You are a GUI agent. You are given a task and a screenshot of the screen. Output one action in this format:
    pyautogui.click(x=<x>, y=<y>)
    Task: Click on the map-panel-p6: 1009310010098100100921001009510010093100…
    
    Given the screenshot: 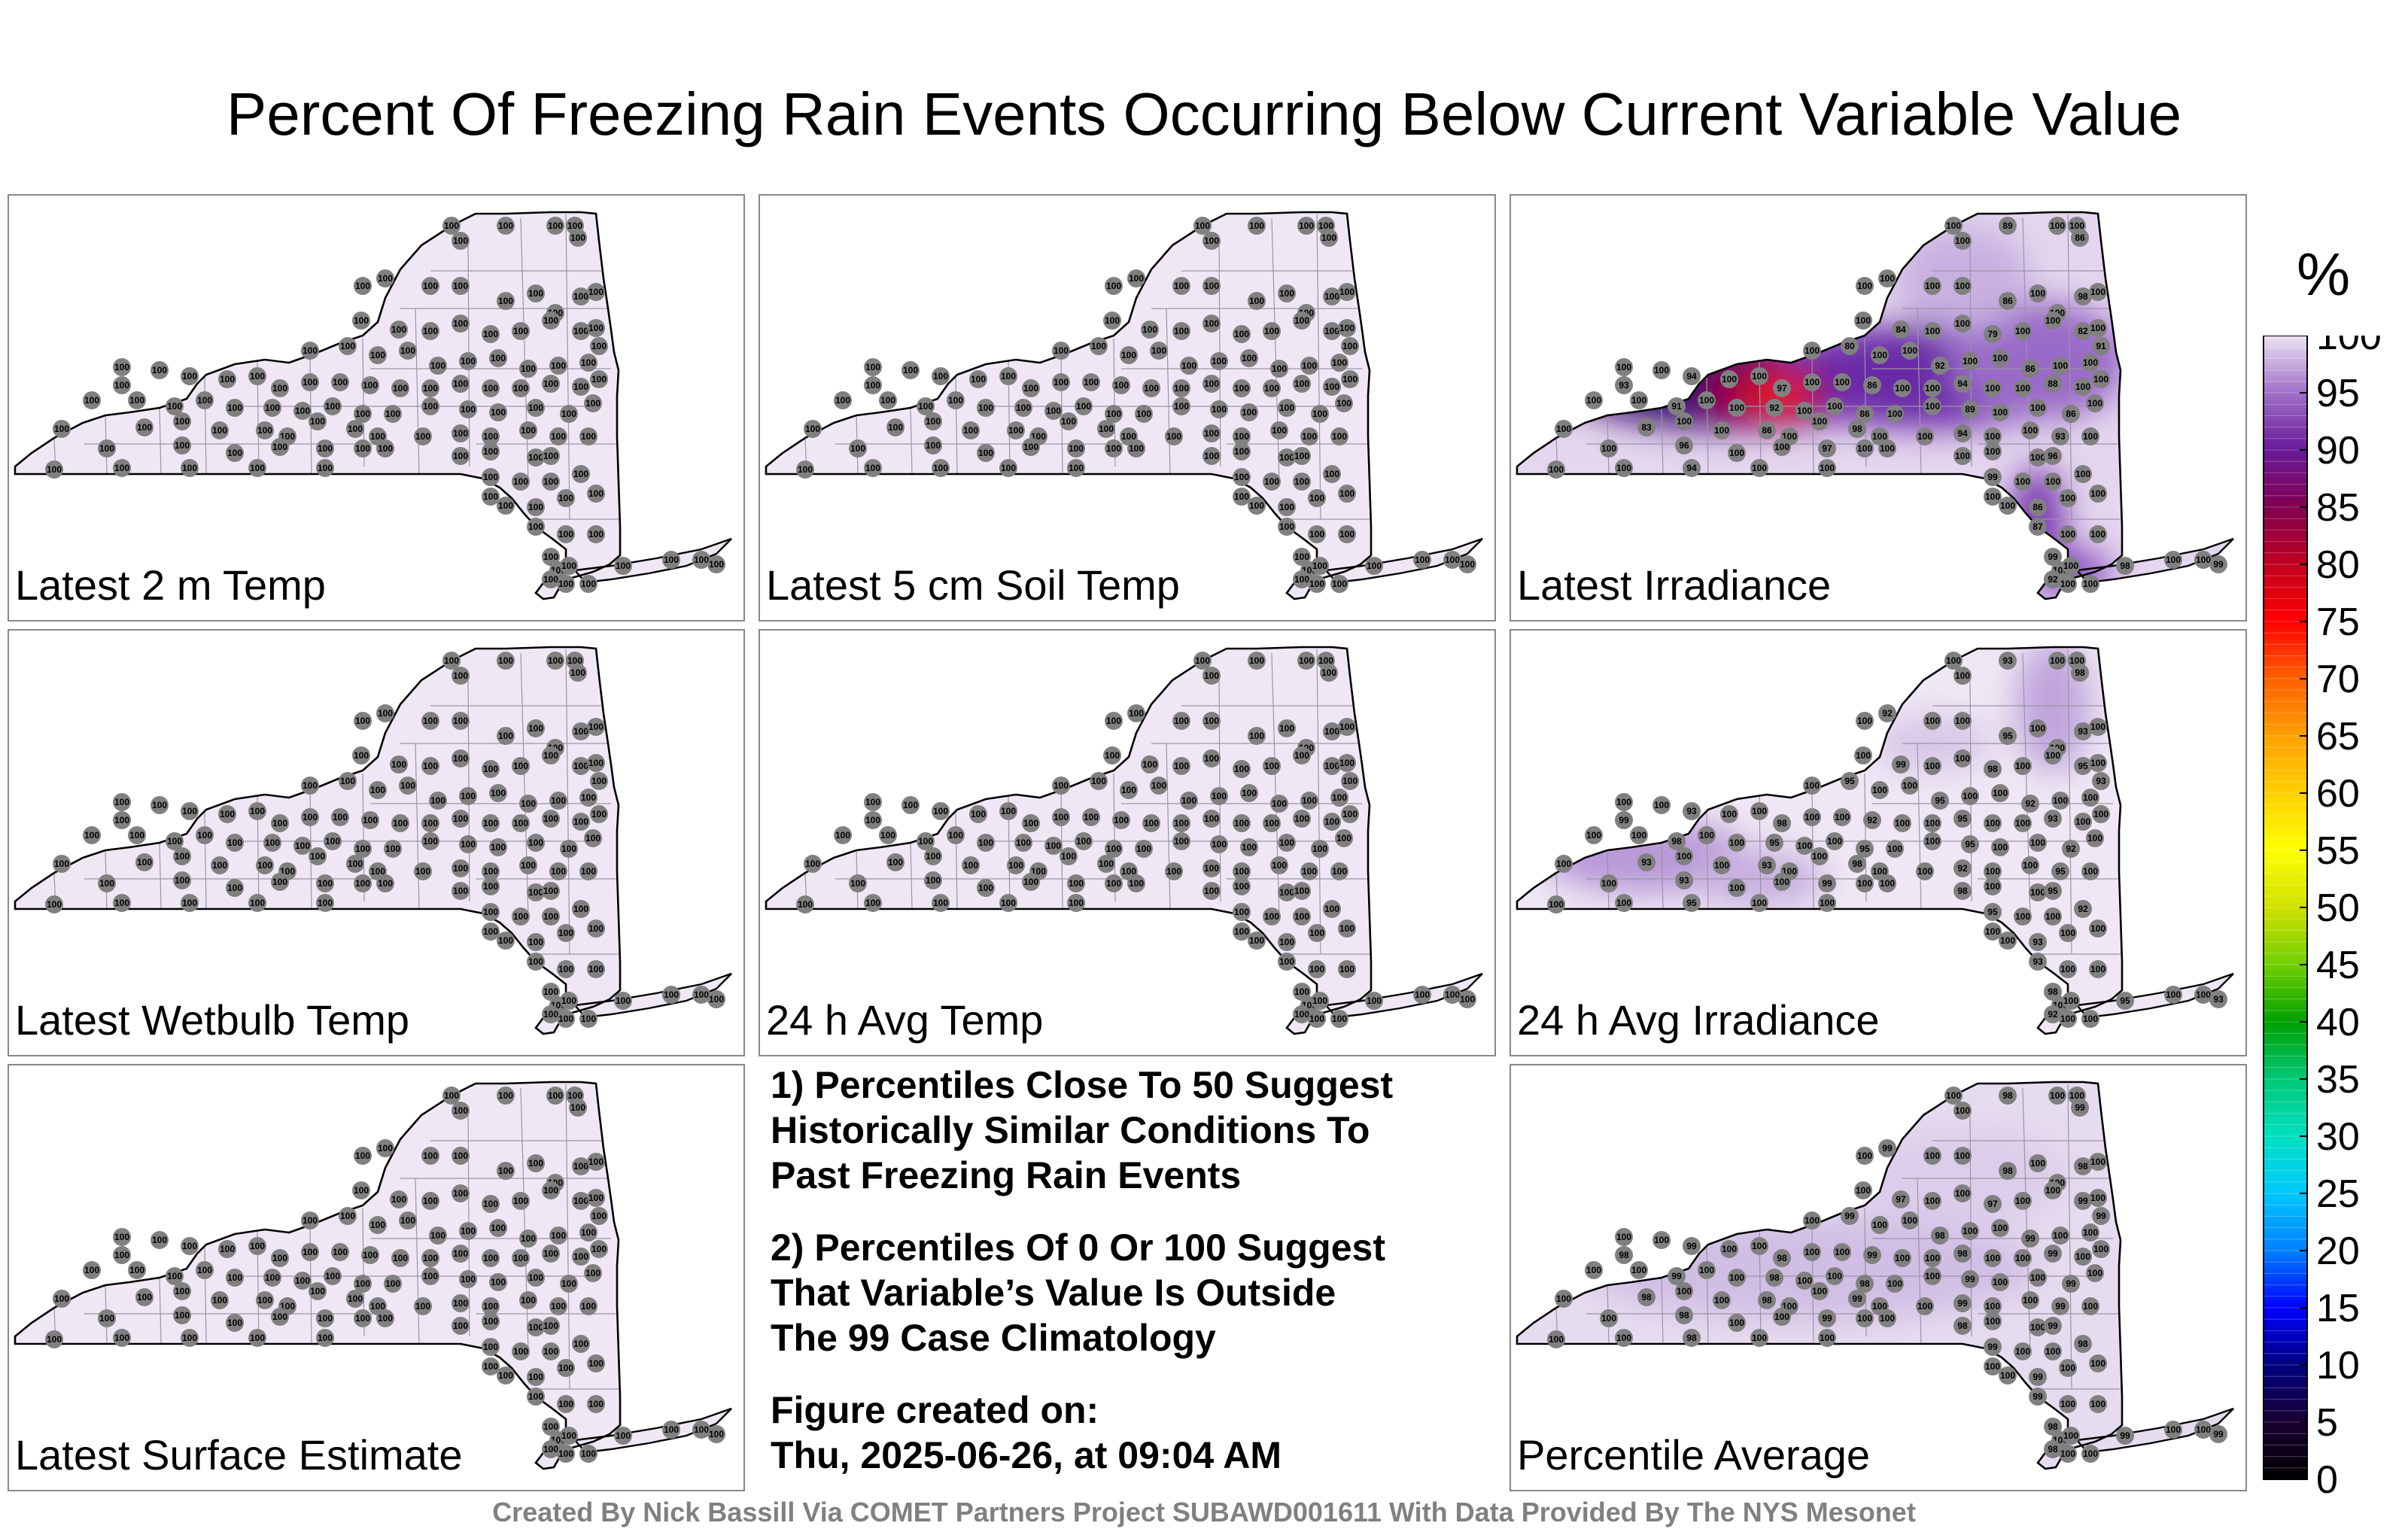 What is the action you would take?
    pyautogui.click(x=1878, y=842)
    